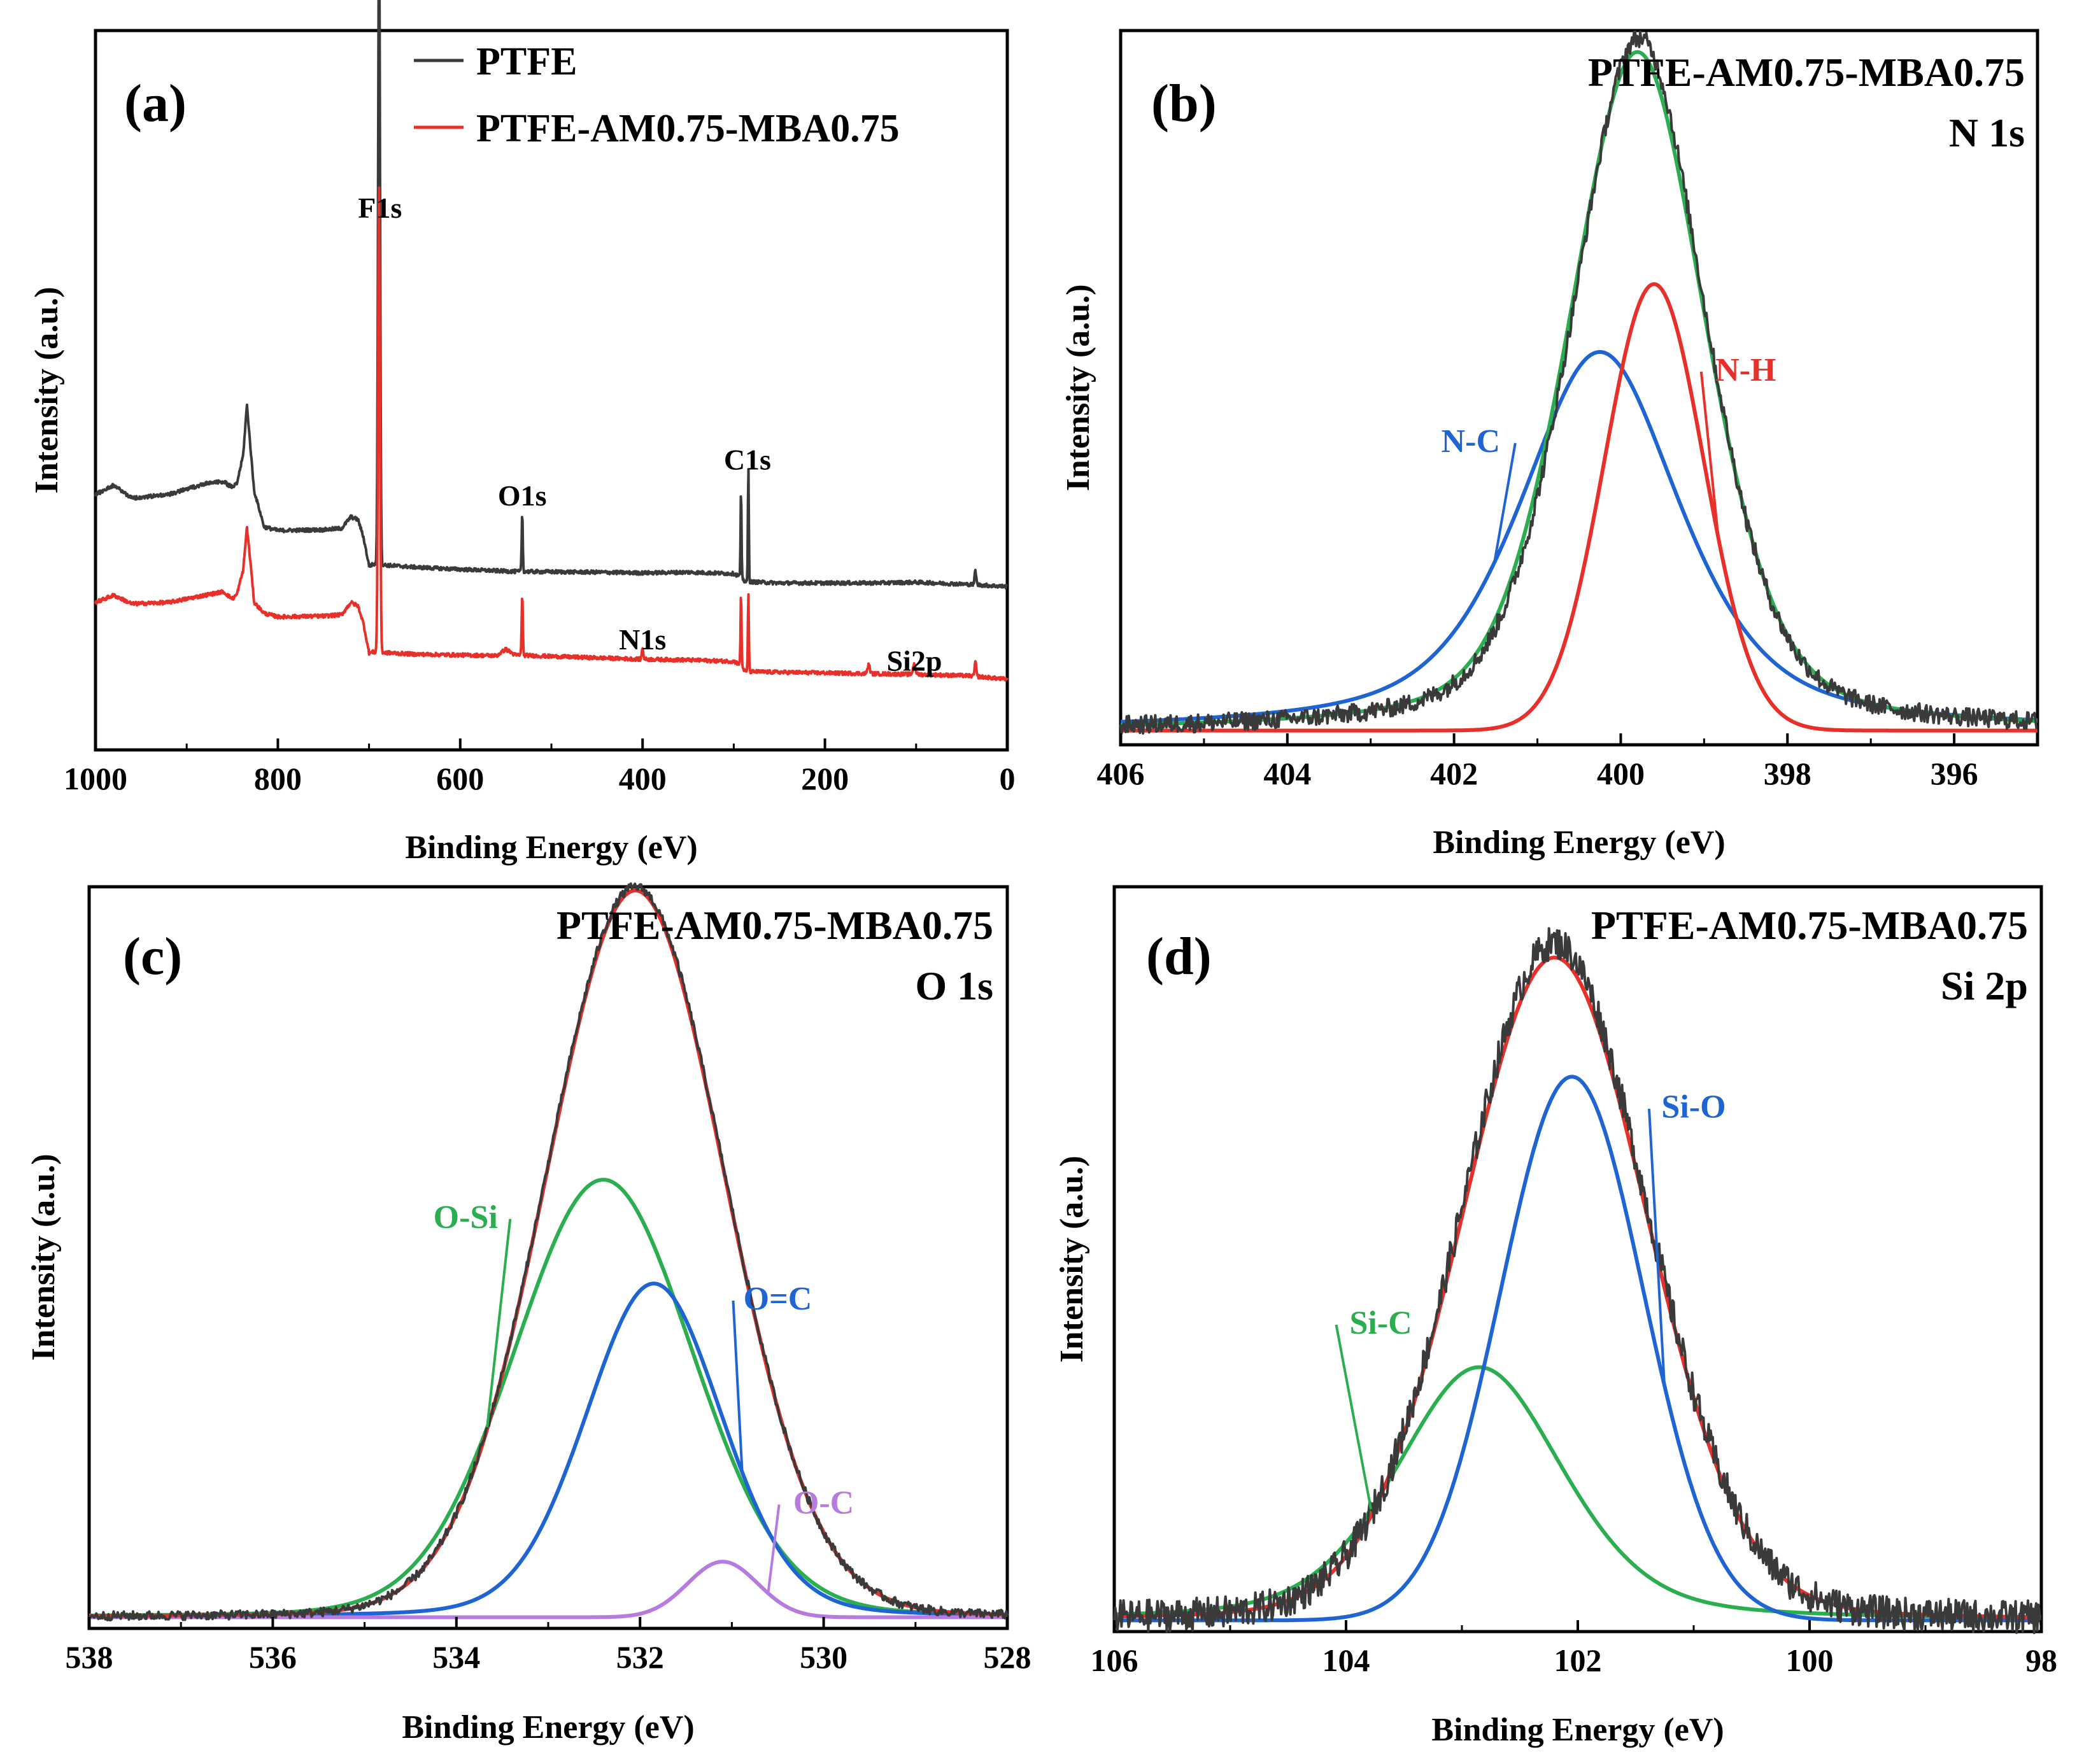 This screenshot has width=2091, height=1764. What do you see at coordinates (1346, 1660) in the screenshot?
I see `x-tick-label: 104` at bounding box center [1346, 1660].